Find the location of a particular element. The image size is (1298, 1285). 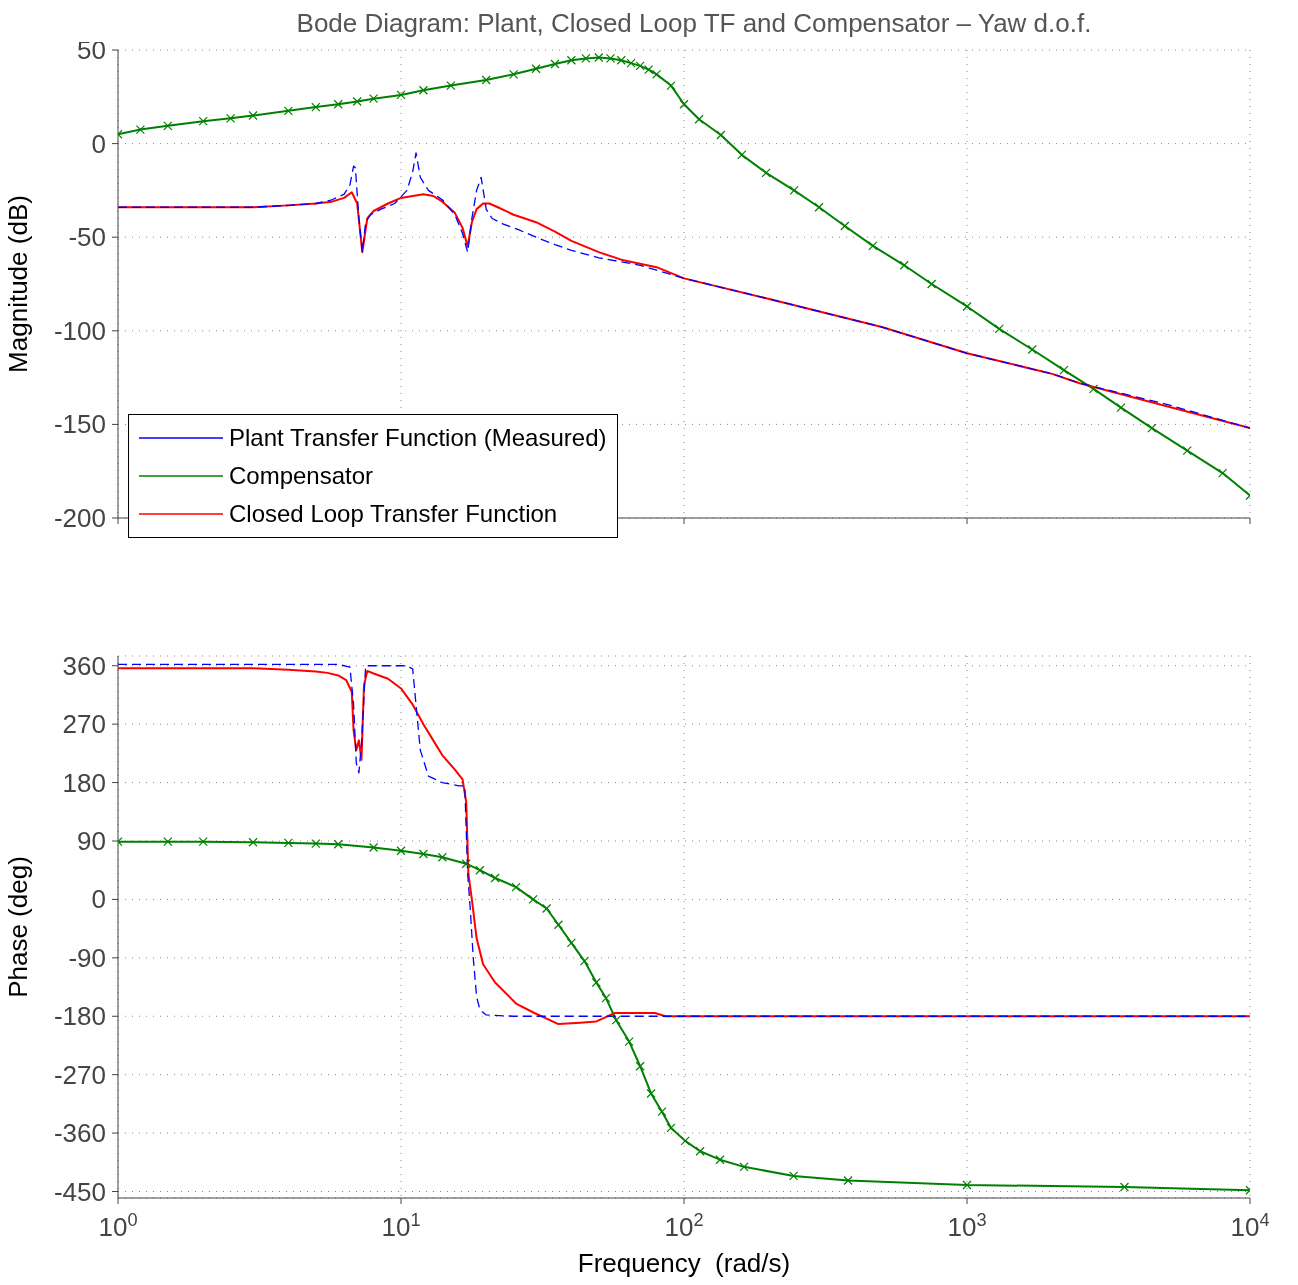

y-tick-label: -90 is located at coordinates (87, 957).